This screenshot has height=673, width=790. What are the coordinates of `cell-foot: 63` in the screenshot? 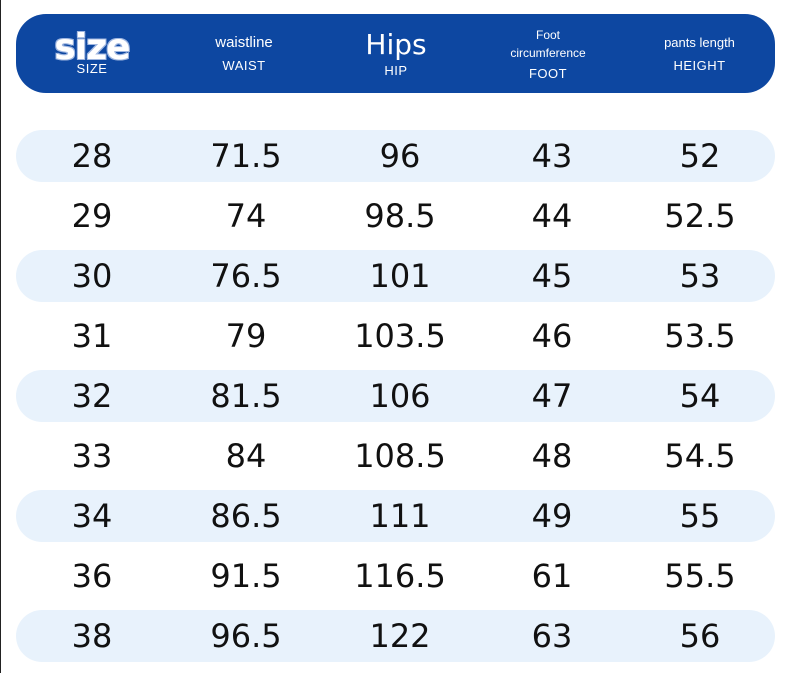 It's located at (552, 636).